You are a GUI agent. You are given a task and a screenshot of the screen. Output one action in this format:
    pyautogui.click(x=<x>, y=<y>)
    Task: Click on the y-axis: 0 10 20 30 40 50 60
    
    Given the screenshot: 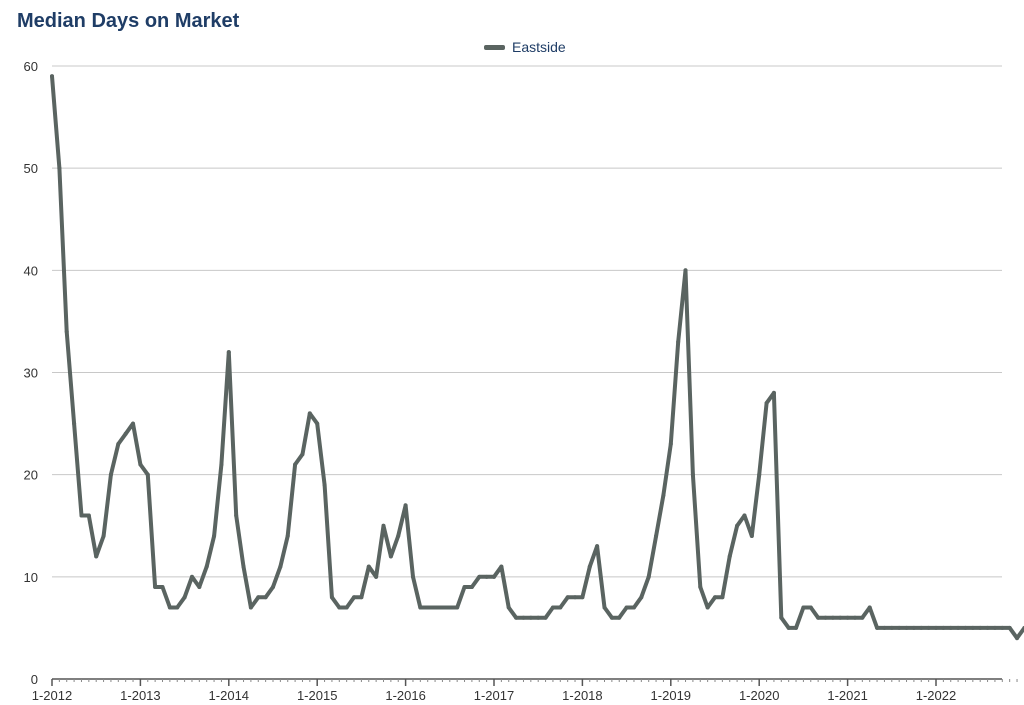 What is the action you would take?
    pyautogui.click(x=31, y=373)
    